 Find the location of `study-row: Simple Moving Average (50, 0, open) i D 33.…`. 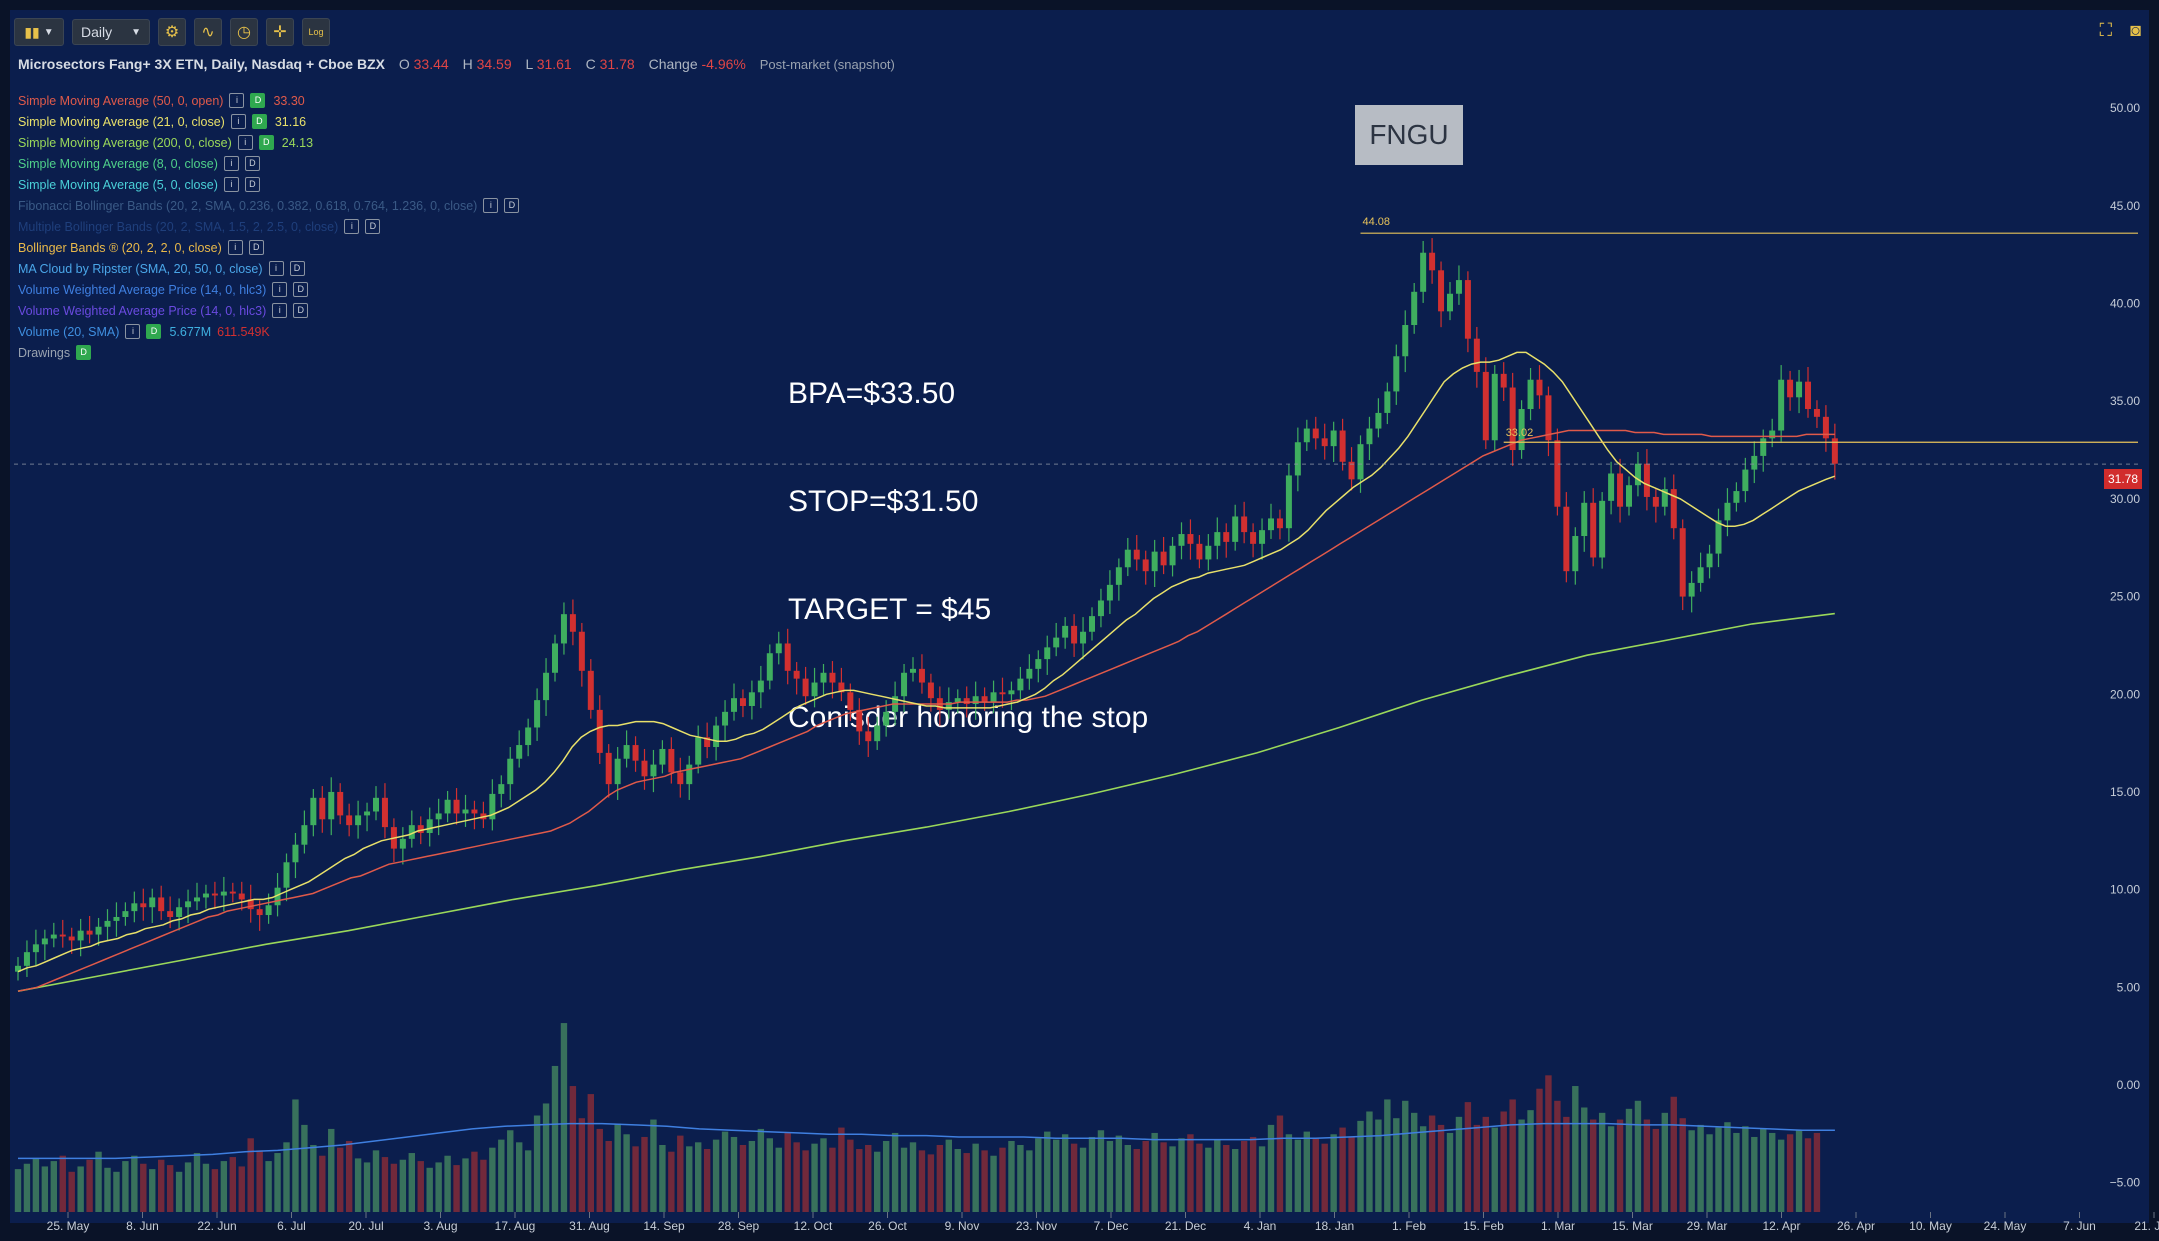

study-row: Simple Moving Average (50, 0, open) i D 33.… is located at coordinates (268, 100).